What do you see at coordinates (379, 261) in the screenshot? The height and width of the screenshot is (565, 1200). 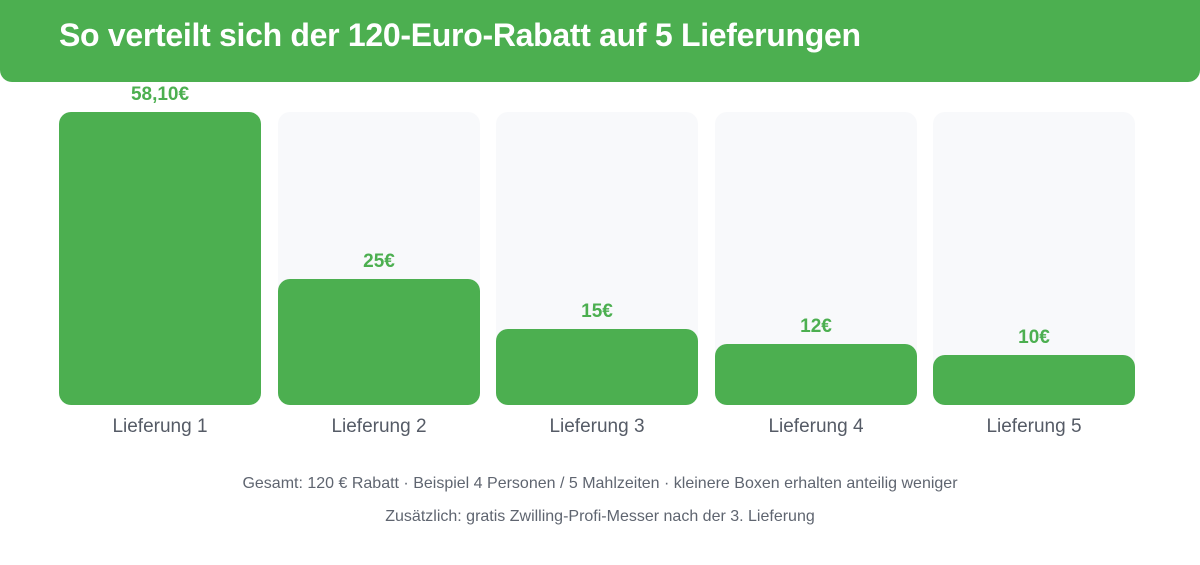 I see `bar-value-label: 25€` at bounding box center [379, 261].